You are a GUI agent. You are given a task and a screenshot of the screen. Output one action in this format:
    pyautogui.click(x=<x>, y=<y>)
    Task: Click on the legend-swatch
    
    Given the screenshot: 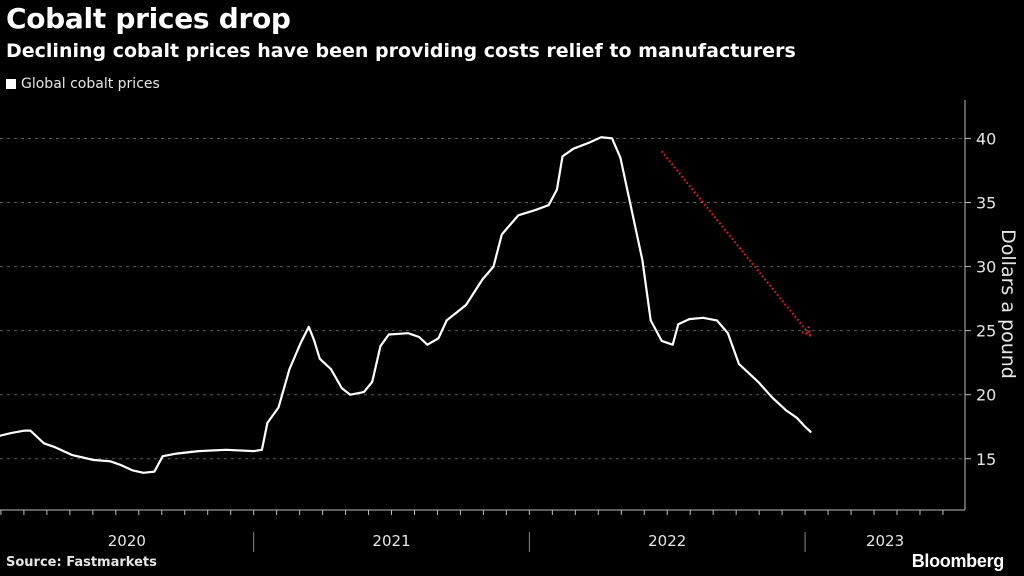 What is the action you would take?
    pyautogui.click(x=11, y=84)
    